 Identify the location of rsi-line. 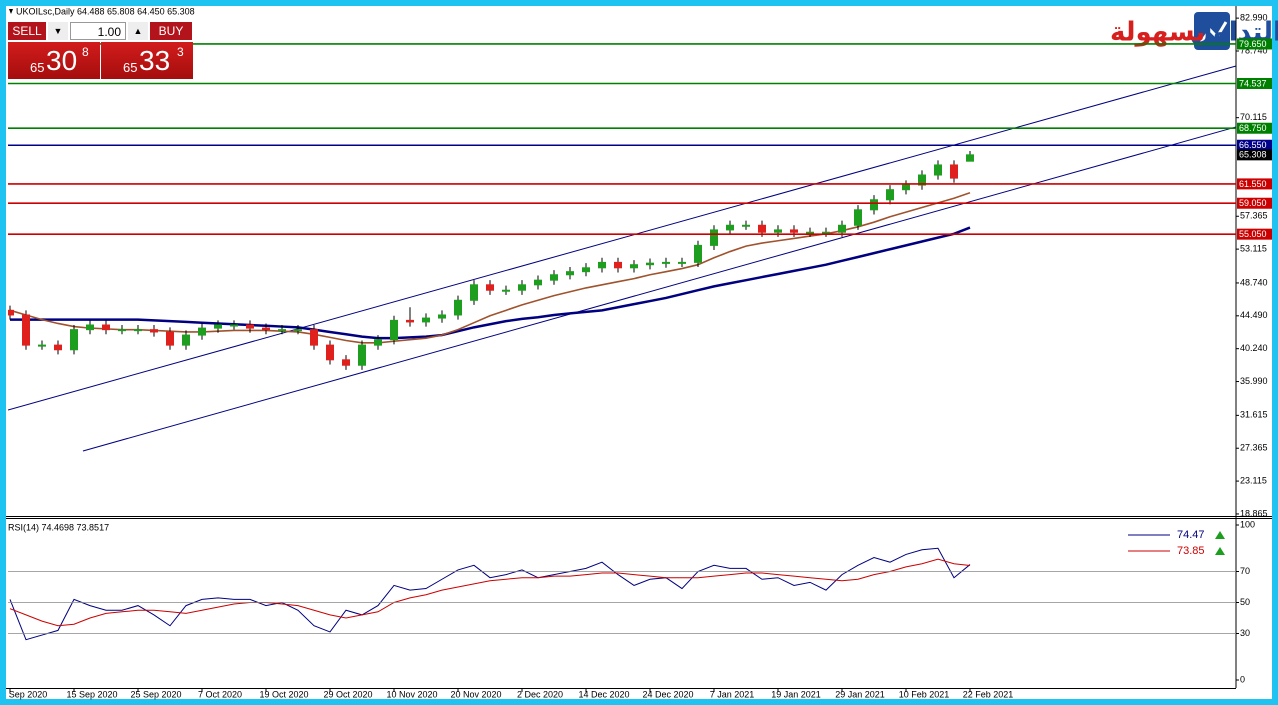
(490, 592).